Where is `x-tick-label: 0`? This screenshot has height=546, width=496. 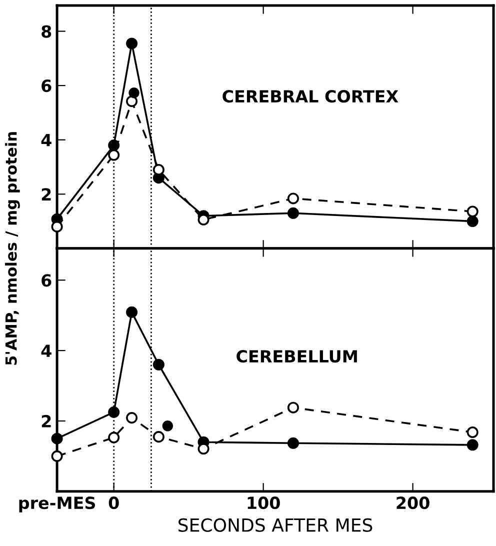 x-tick-label: 0 is located at coordinates (113, 503).